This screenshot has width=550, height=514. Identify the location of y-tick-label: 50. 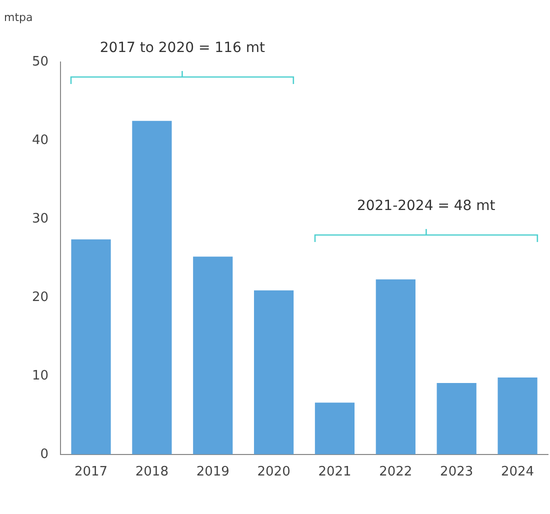
(40, 62).